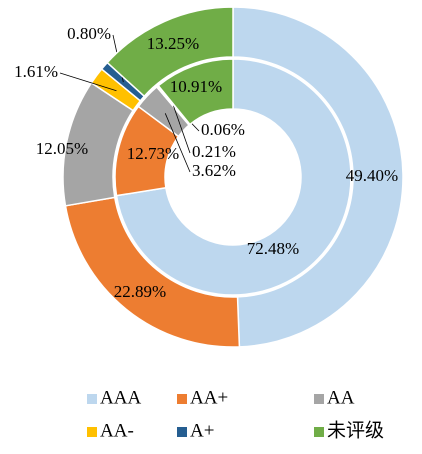 The width and height of the screenshot is (422, 454). I want to click on data-label: 12.05%, so click(62, 148).